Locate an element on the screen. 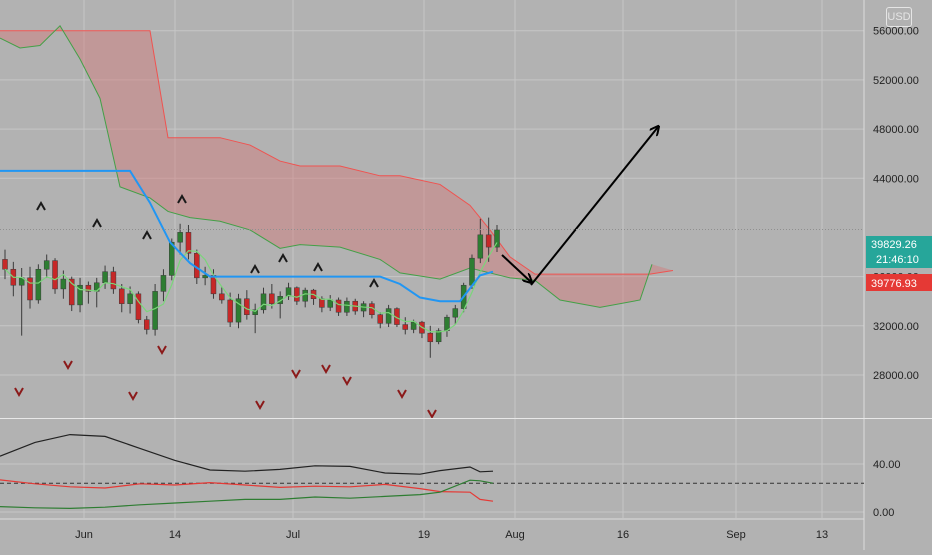 The width and height of the screenshot is (932, 555). y-tick-label: 44000.00 is located at coordinates (896, 179).